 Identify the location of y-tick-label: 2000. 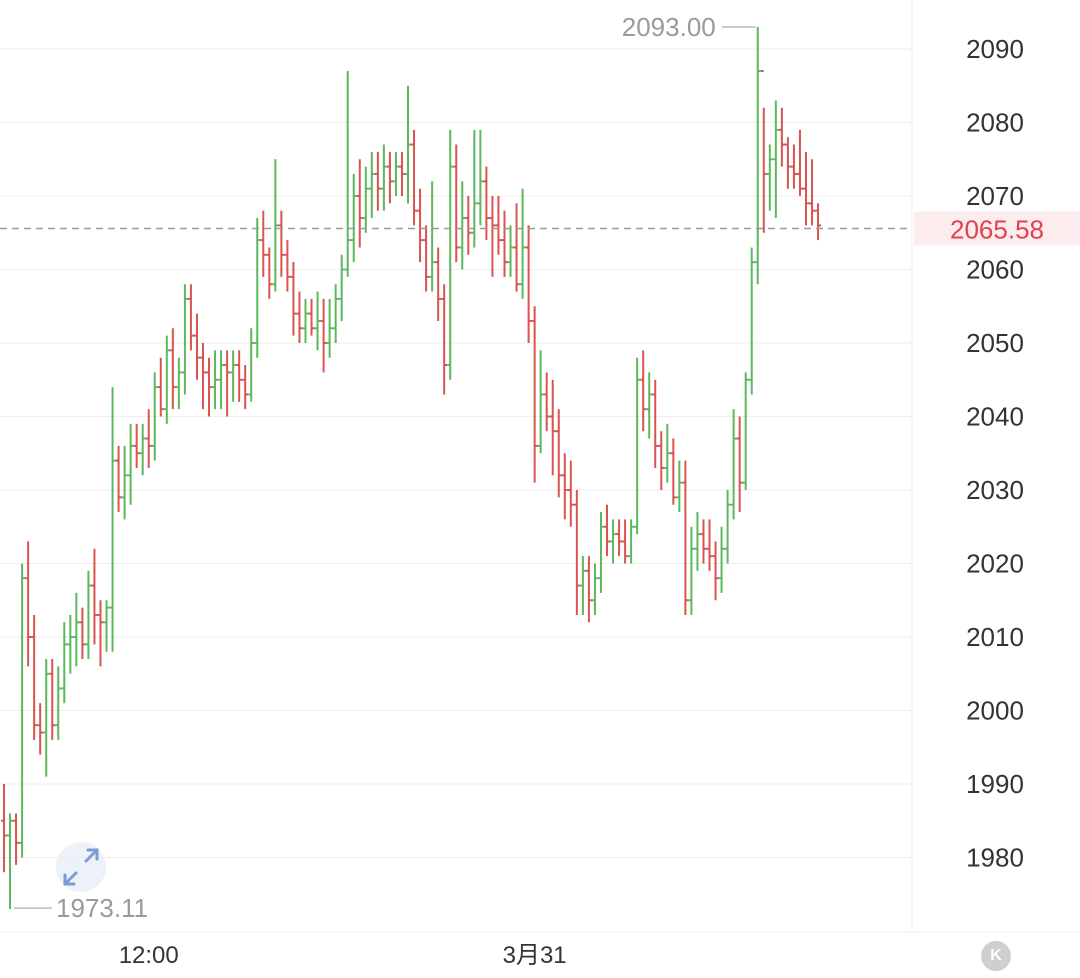
(995, 711).